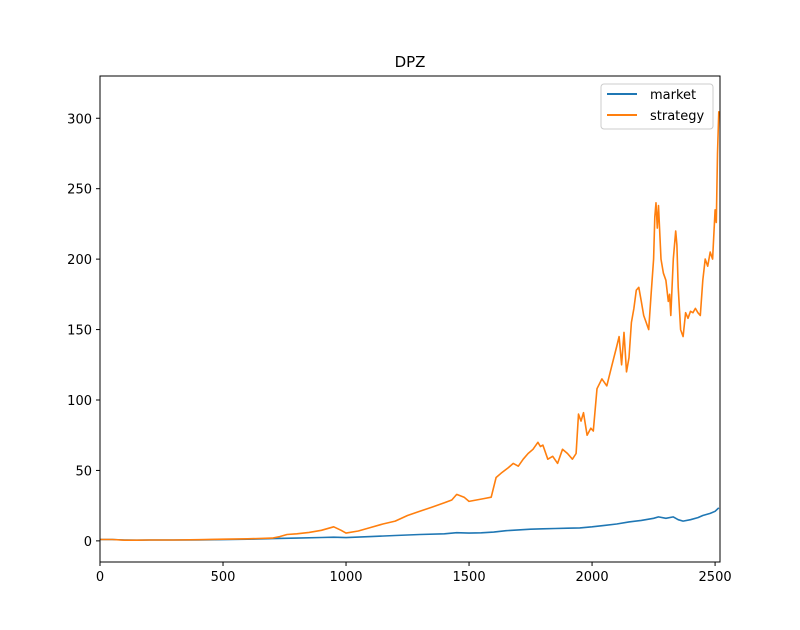 This screenshot has width=800, height=630. Describe the element at coordinates (469, 577) in the screenshot. I see `x-tick-label: 1500` at that location.